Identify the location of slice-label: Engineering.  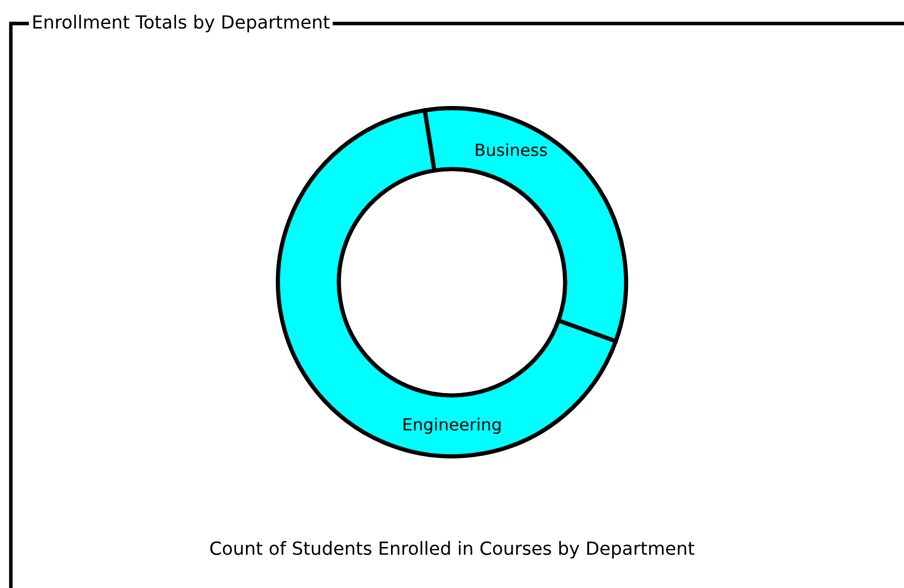
(452, 426).